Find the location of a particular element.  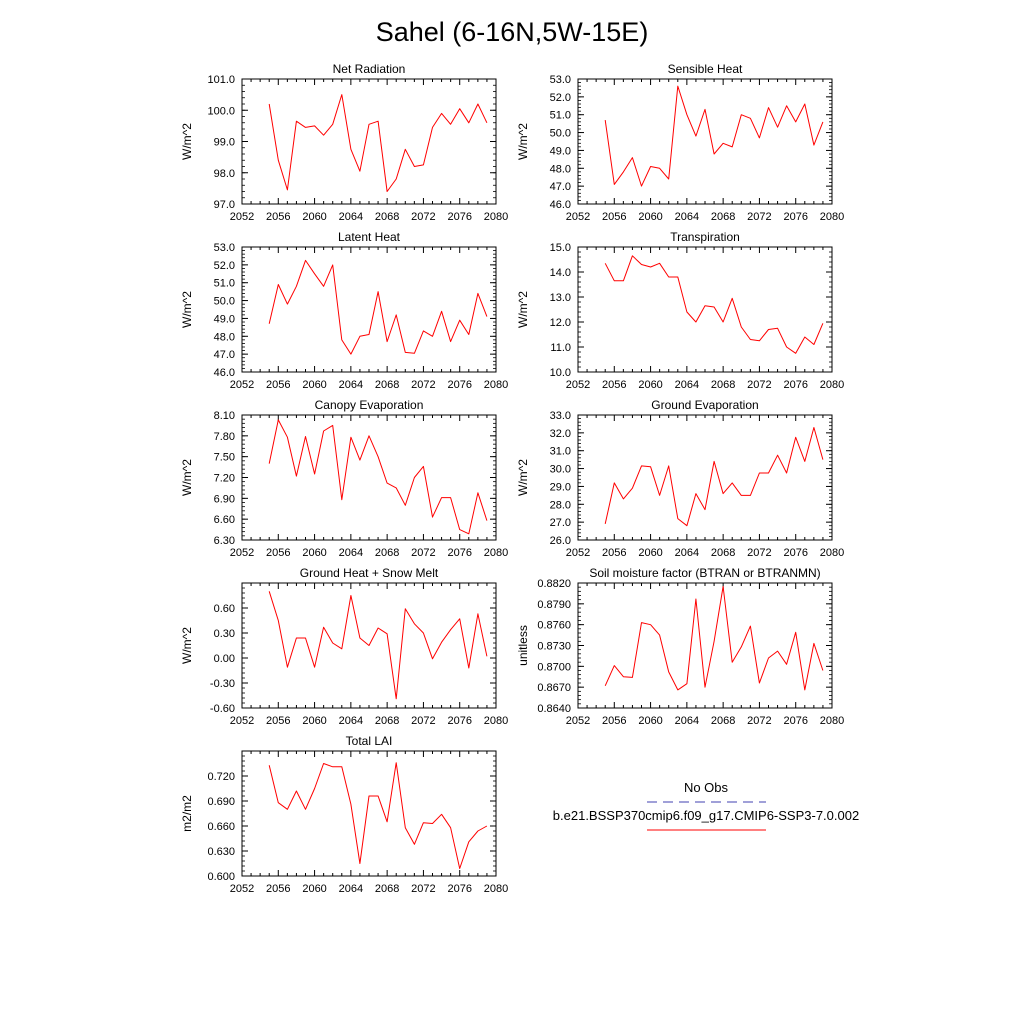

y-tick-label: 30.0 is located at coordinates (560, 470).